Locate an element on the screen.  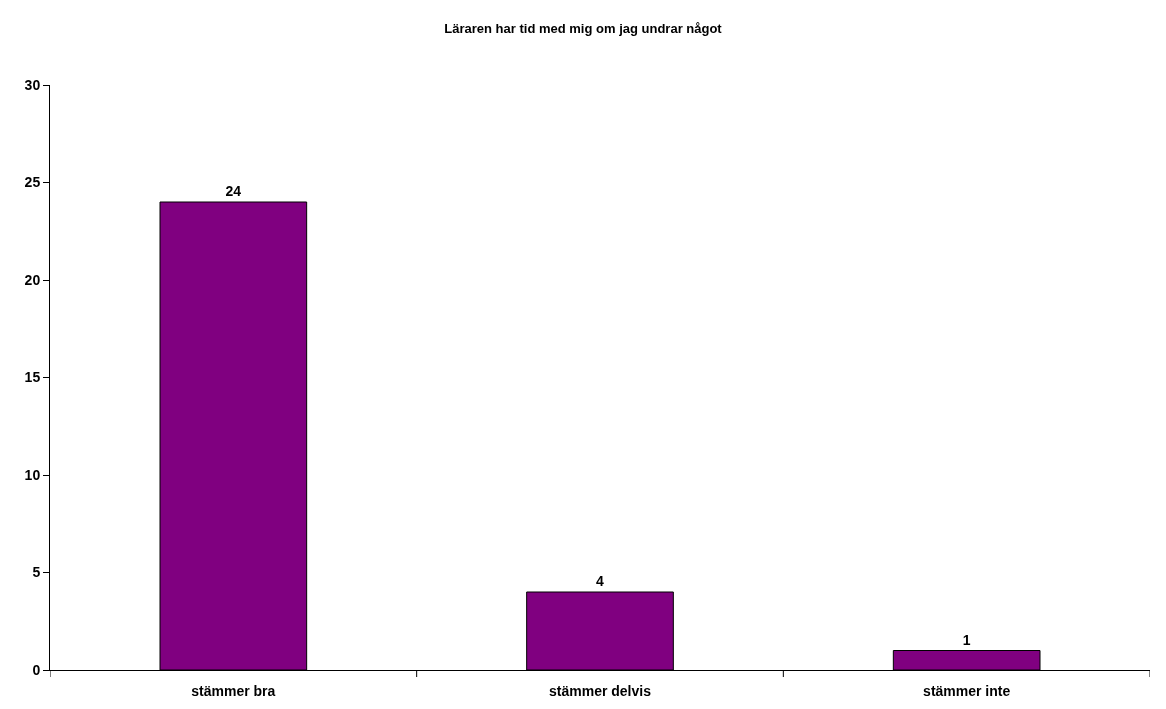
x-tick-label: stämmer delvis is located at coordinates (600, 690).